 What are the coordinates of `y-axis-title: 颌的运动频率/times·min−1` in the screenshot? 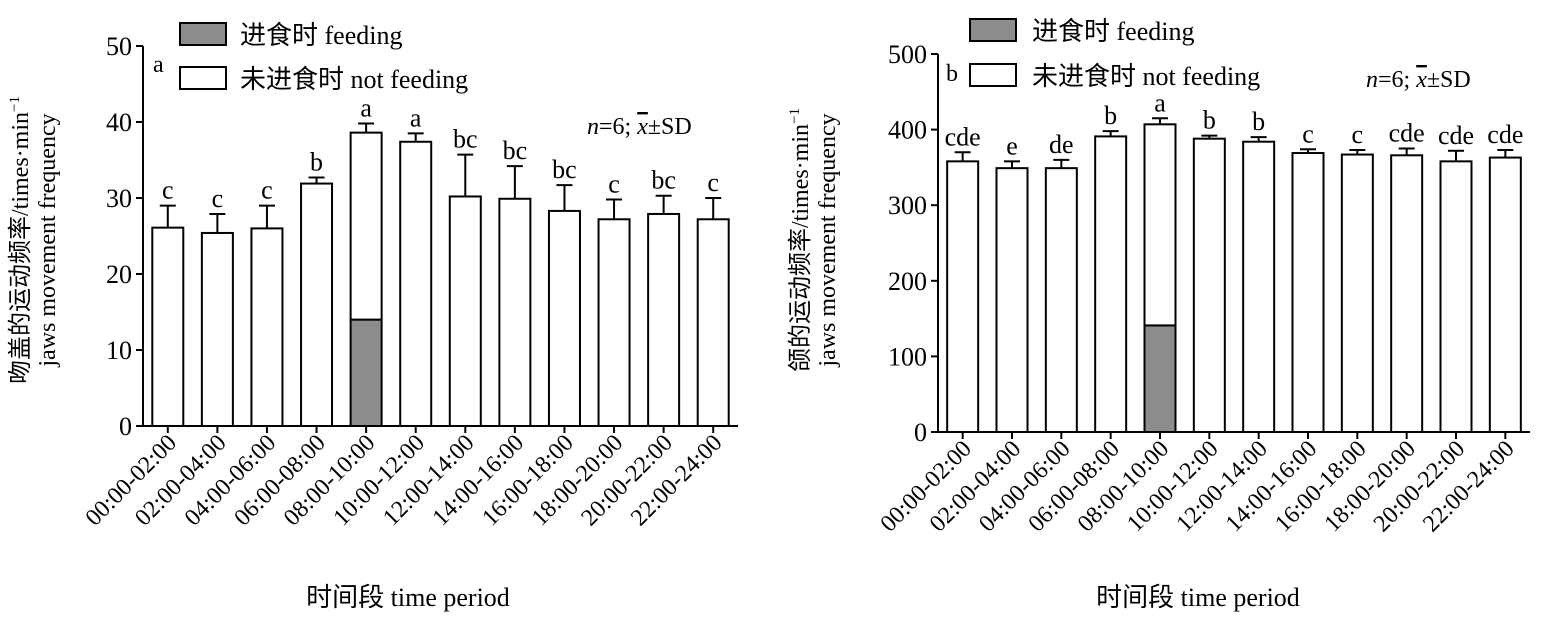 It's located at (800, 240).